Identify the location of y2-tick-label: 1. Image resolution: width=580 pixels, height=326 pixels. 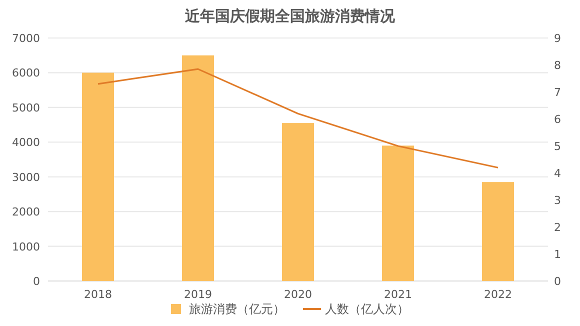
(557, 254).